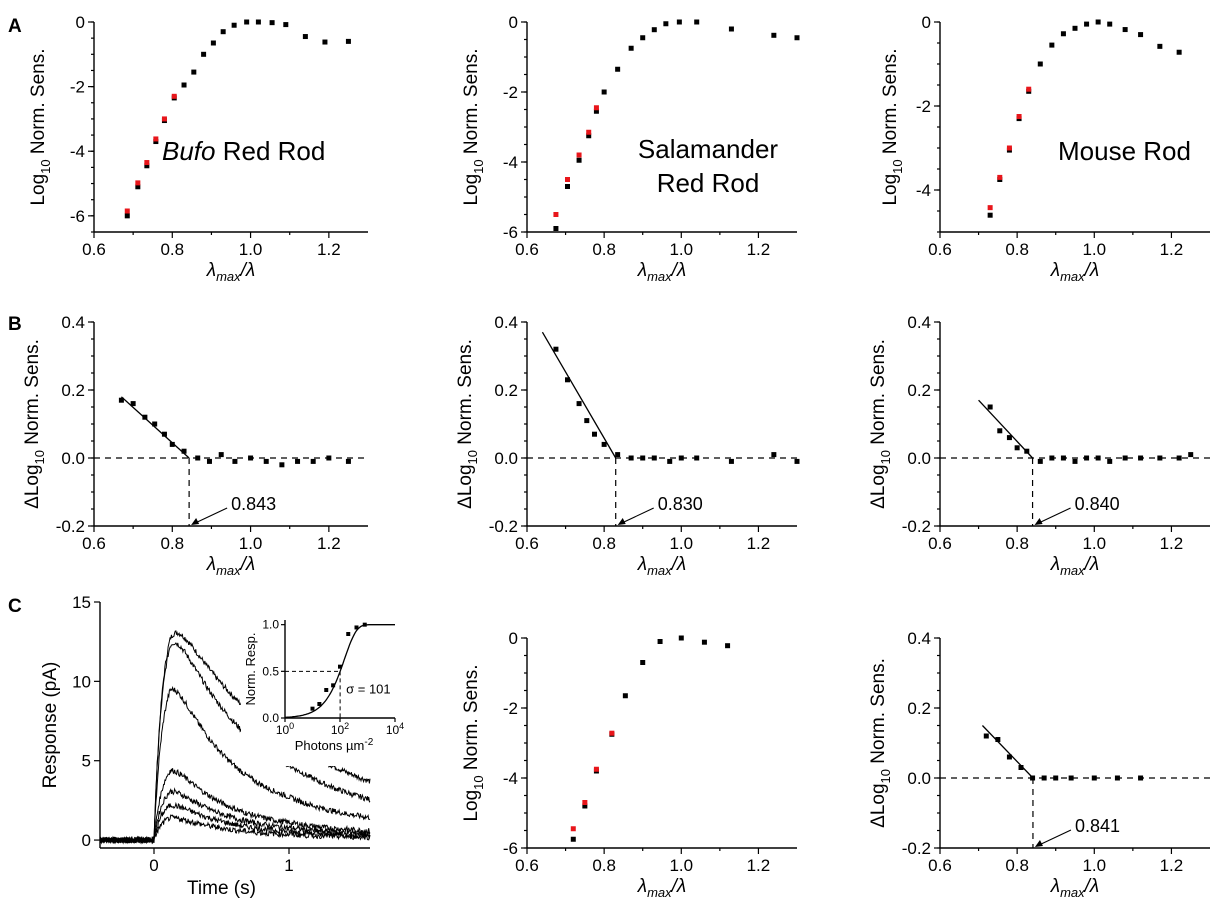 This screenshot has height=907, width=1211. I want to click on y-tick-label: 10, so click(81, 681).